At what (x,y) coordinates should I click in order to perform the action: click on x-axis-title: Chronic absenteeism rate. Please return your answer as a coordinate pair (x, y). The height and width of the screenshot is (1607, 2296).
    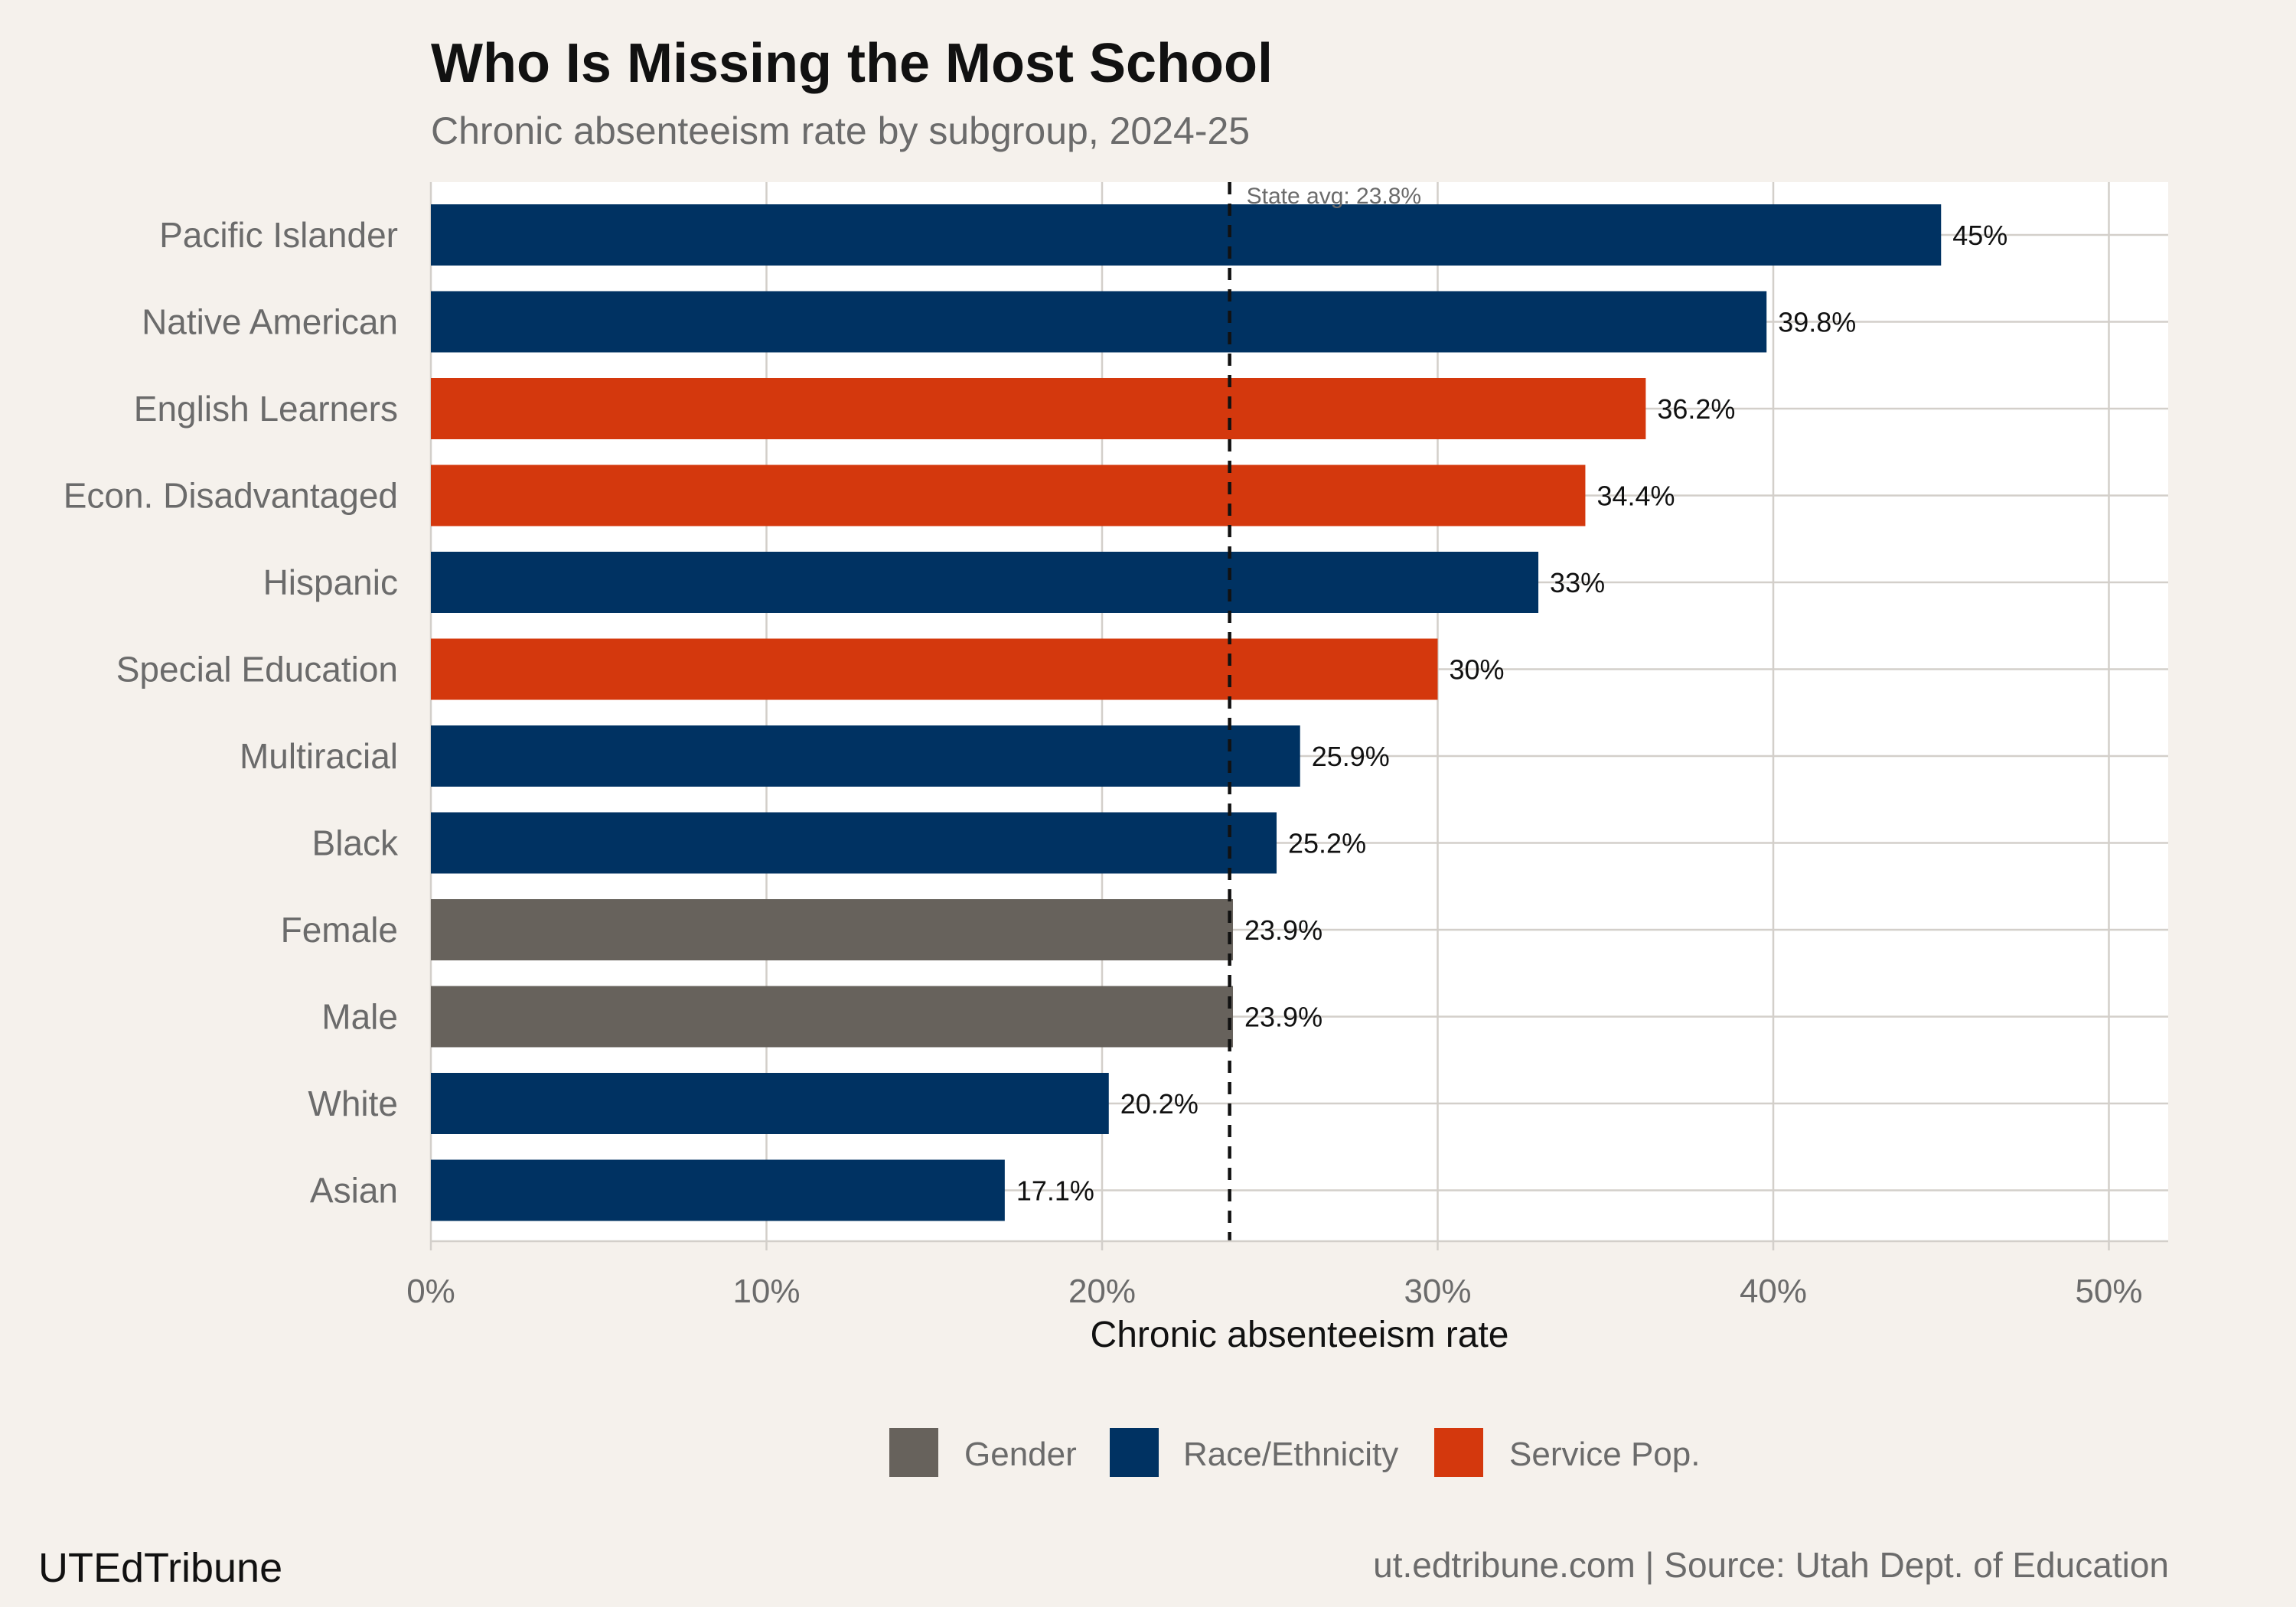
    Looking at the image, I should click on (1300, 1335).